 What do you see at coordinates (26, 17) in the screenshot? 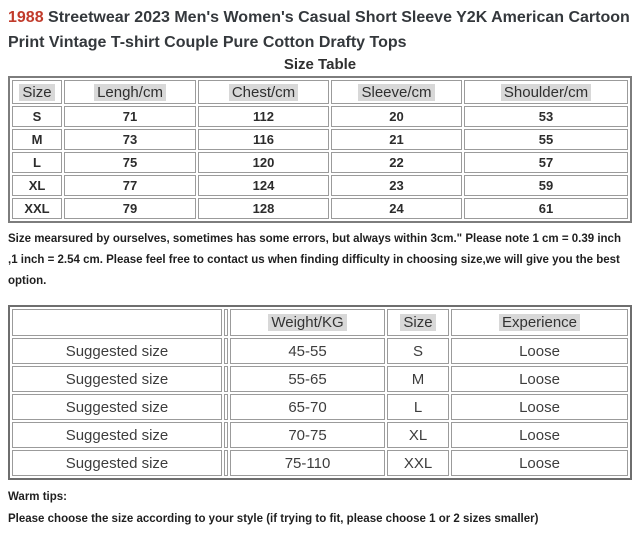
I see `product-title-code: 1988` at bounding box center [26, 17].